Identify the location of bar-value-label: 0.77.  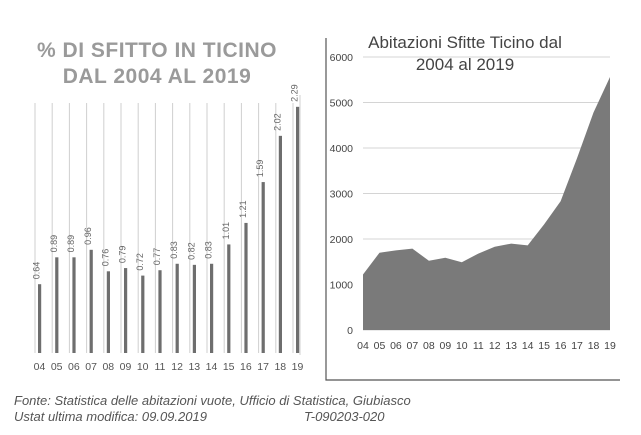
(157, 257).